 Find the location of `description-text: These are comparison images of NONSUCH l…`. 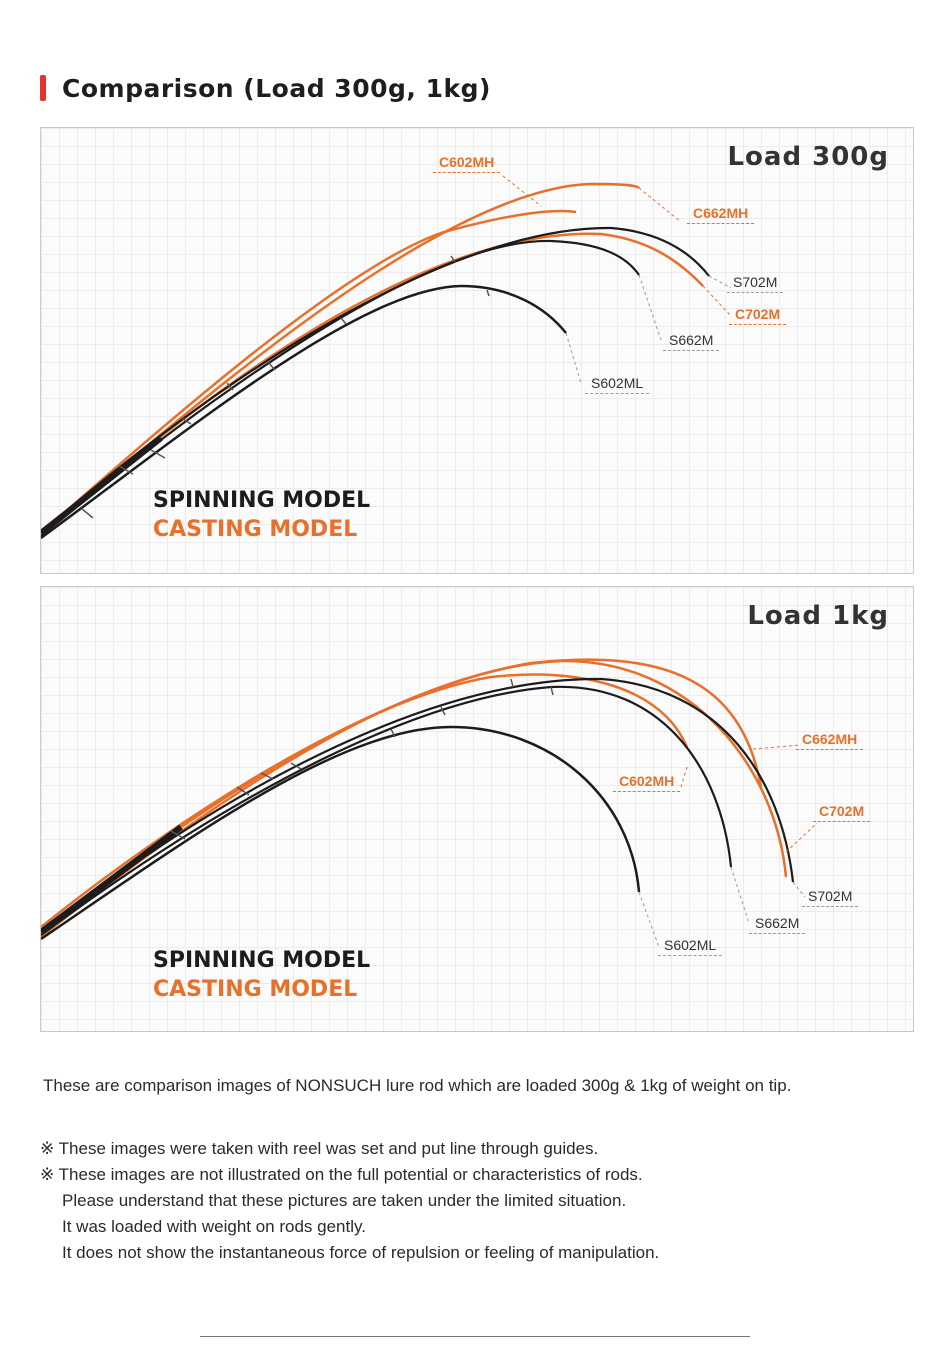

description-text: These are comparison images of NONSUCH l… is located at coordinates (417, 1085).